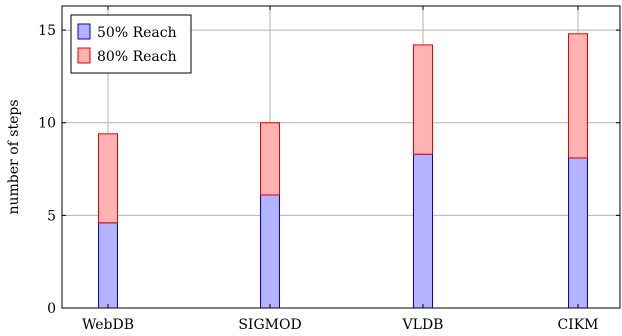  I want to click on y-tick-label: 10, so click(47, 124).